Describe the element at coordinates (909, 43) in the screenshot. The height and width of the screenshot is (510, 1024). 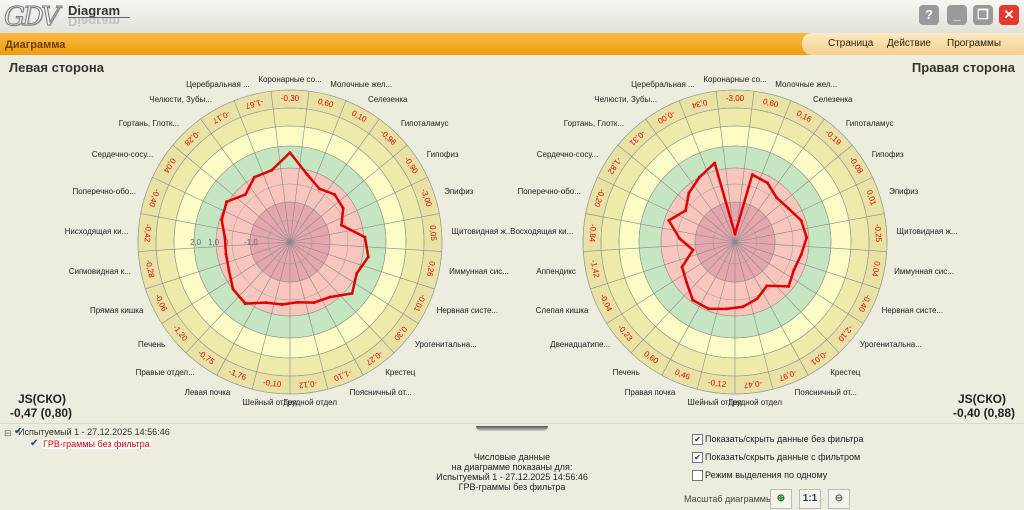
I see `menu-action: Действие` at that location.